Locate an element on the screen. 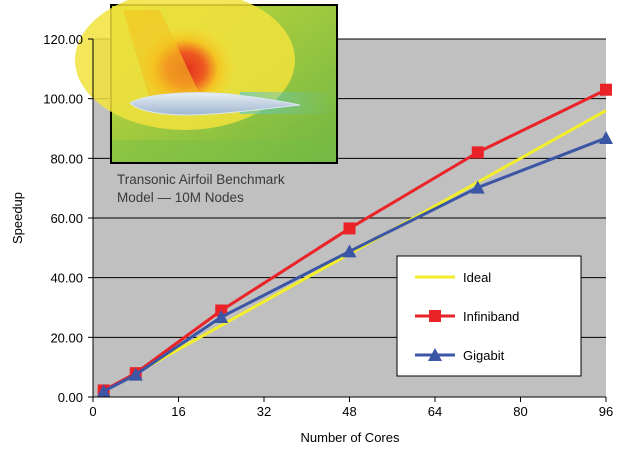 Image resolution: width=620 pixels, height=449 pixels. x-tick-label: 32 is located at coordinates (264, 411).